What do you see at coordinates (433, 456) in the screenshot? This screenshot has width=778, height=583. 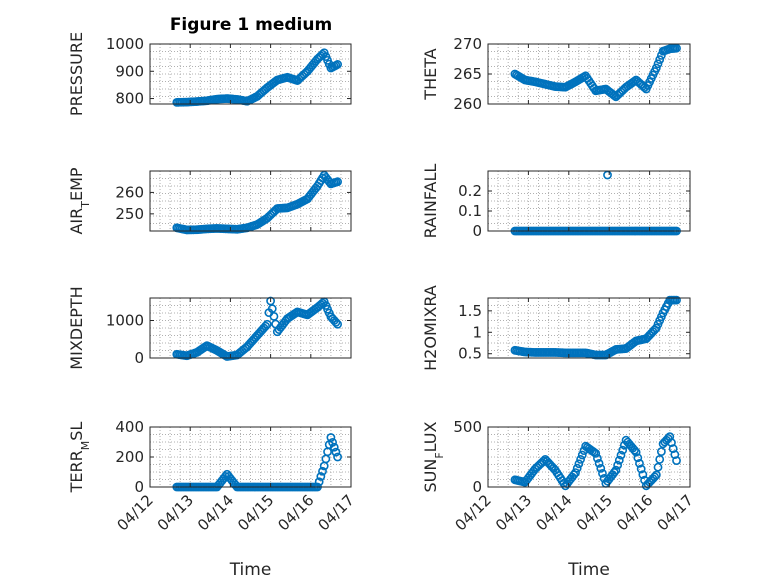 I see `y-axis-label: SUNFLUX` at bounding box center [433, 456].